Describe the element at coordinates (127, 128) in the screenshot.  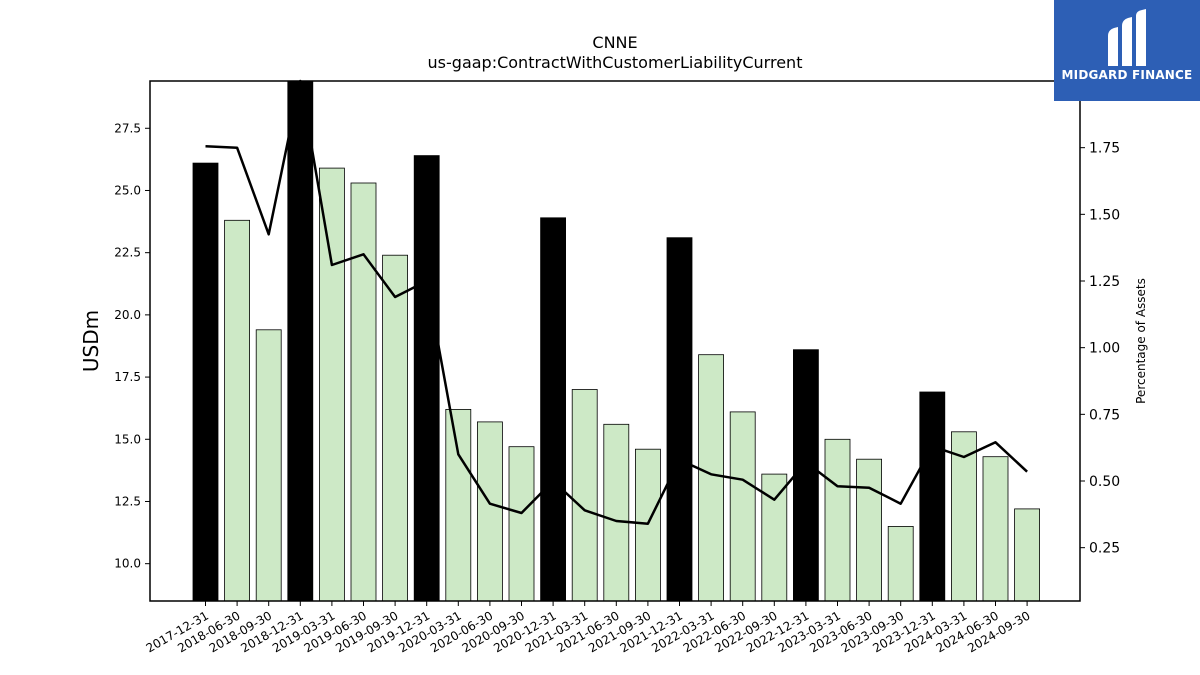
I see `y-tick-label: 27.5` at that location.